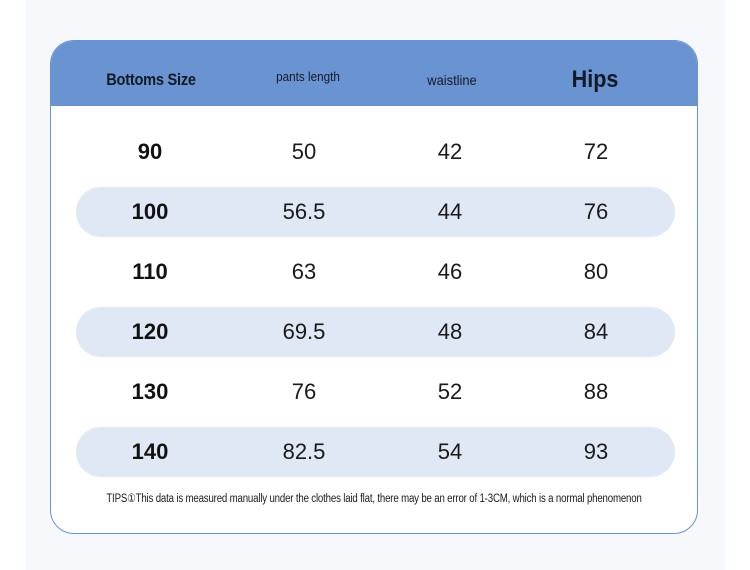  Describe the element at coordinates (375, 332) in the screenshot. I see `table-row: 120 69.5 48 84` at that location.